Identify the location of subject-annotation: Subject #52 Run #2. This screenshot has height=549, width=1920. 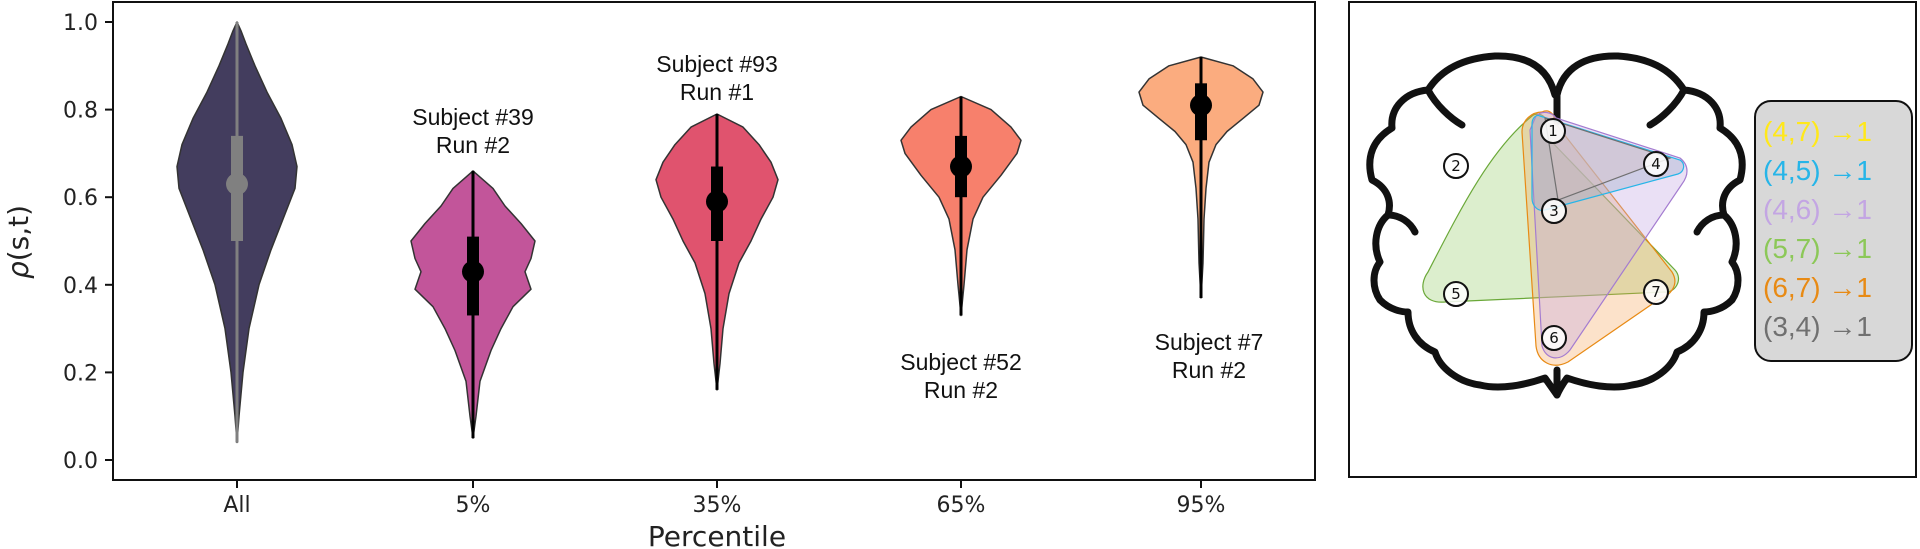
(960, 376).